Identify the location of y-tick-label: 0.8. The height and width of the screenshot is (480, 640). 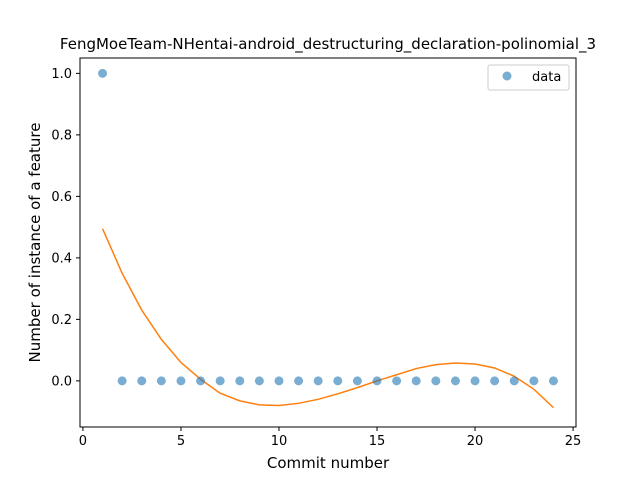
(61, 135).